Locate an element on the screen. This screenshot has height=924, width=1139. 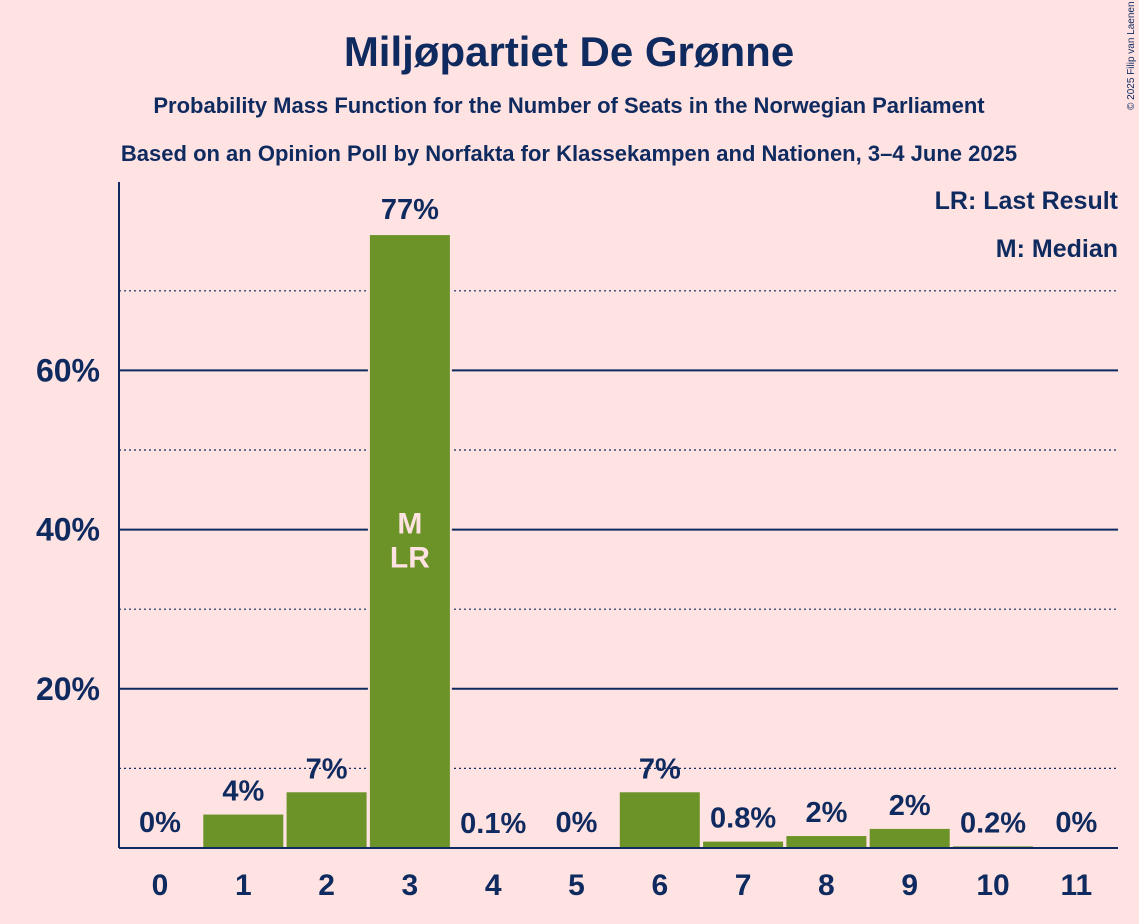
x-tick-label: 0 is located at coordinates (160, 885).